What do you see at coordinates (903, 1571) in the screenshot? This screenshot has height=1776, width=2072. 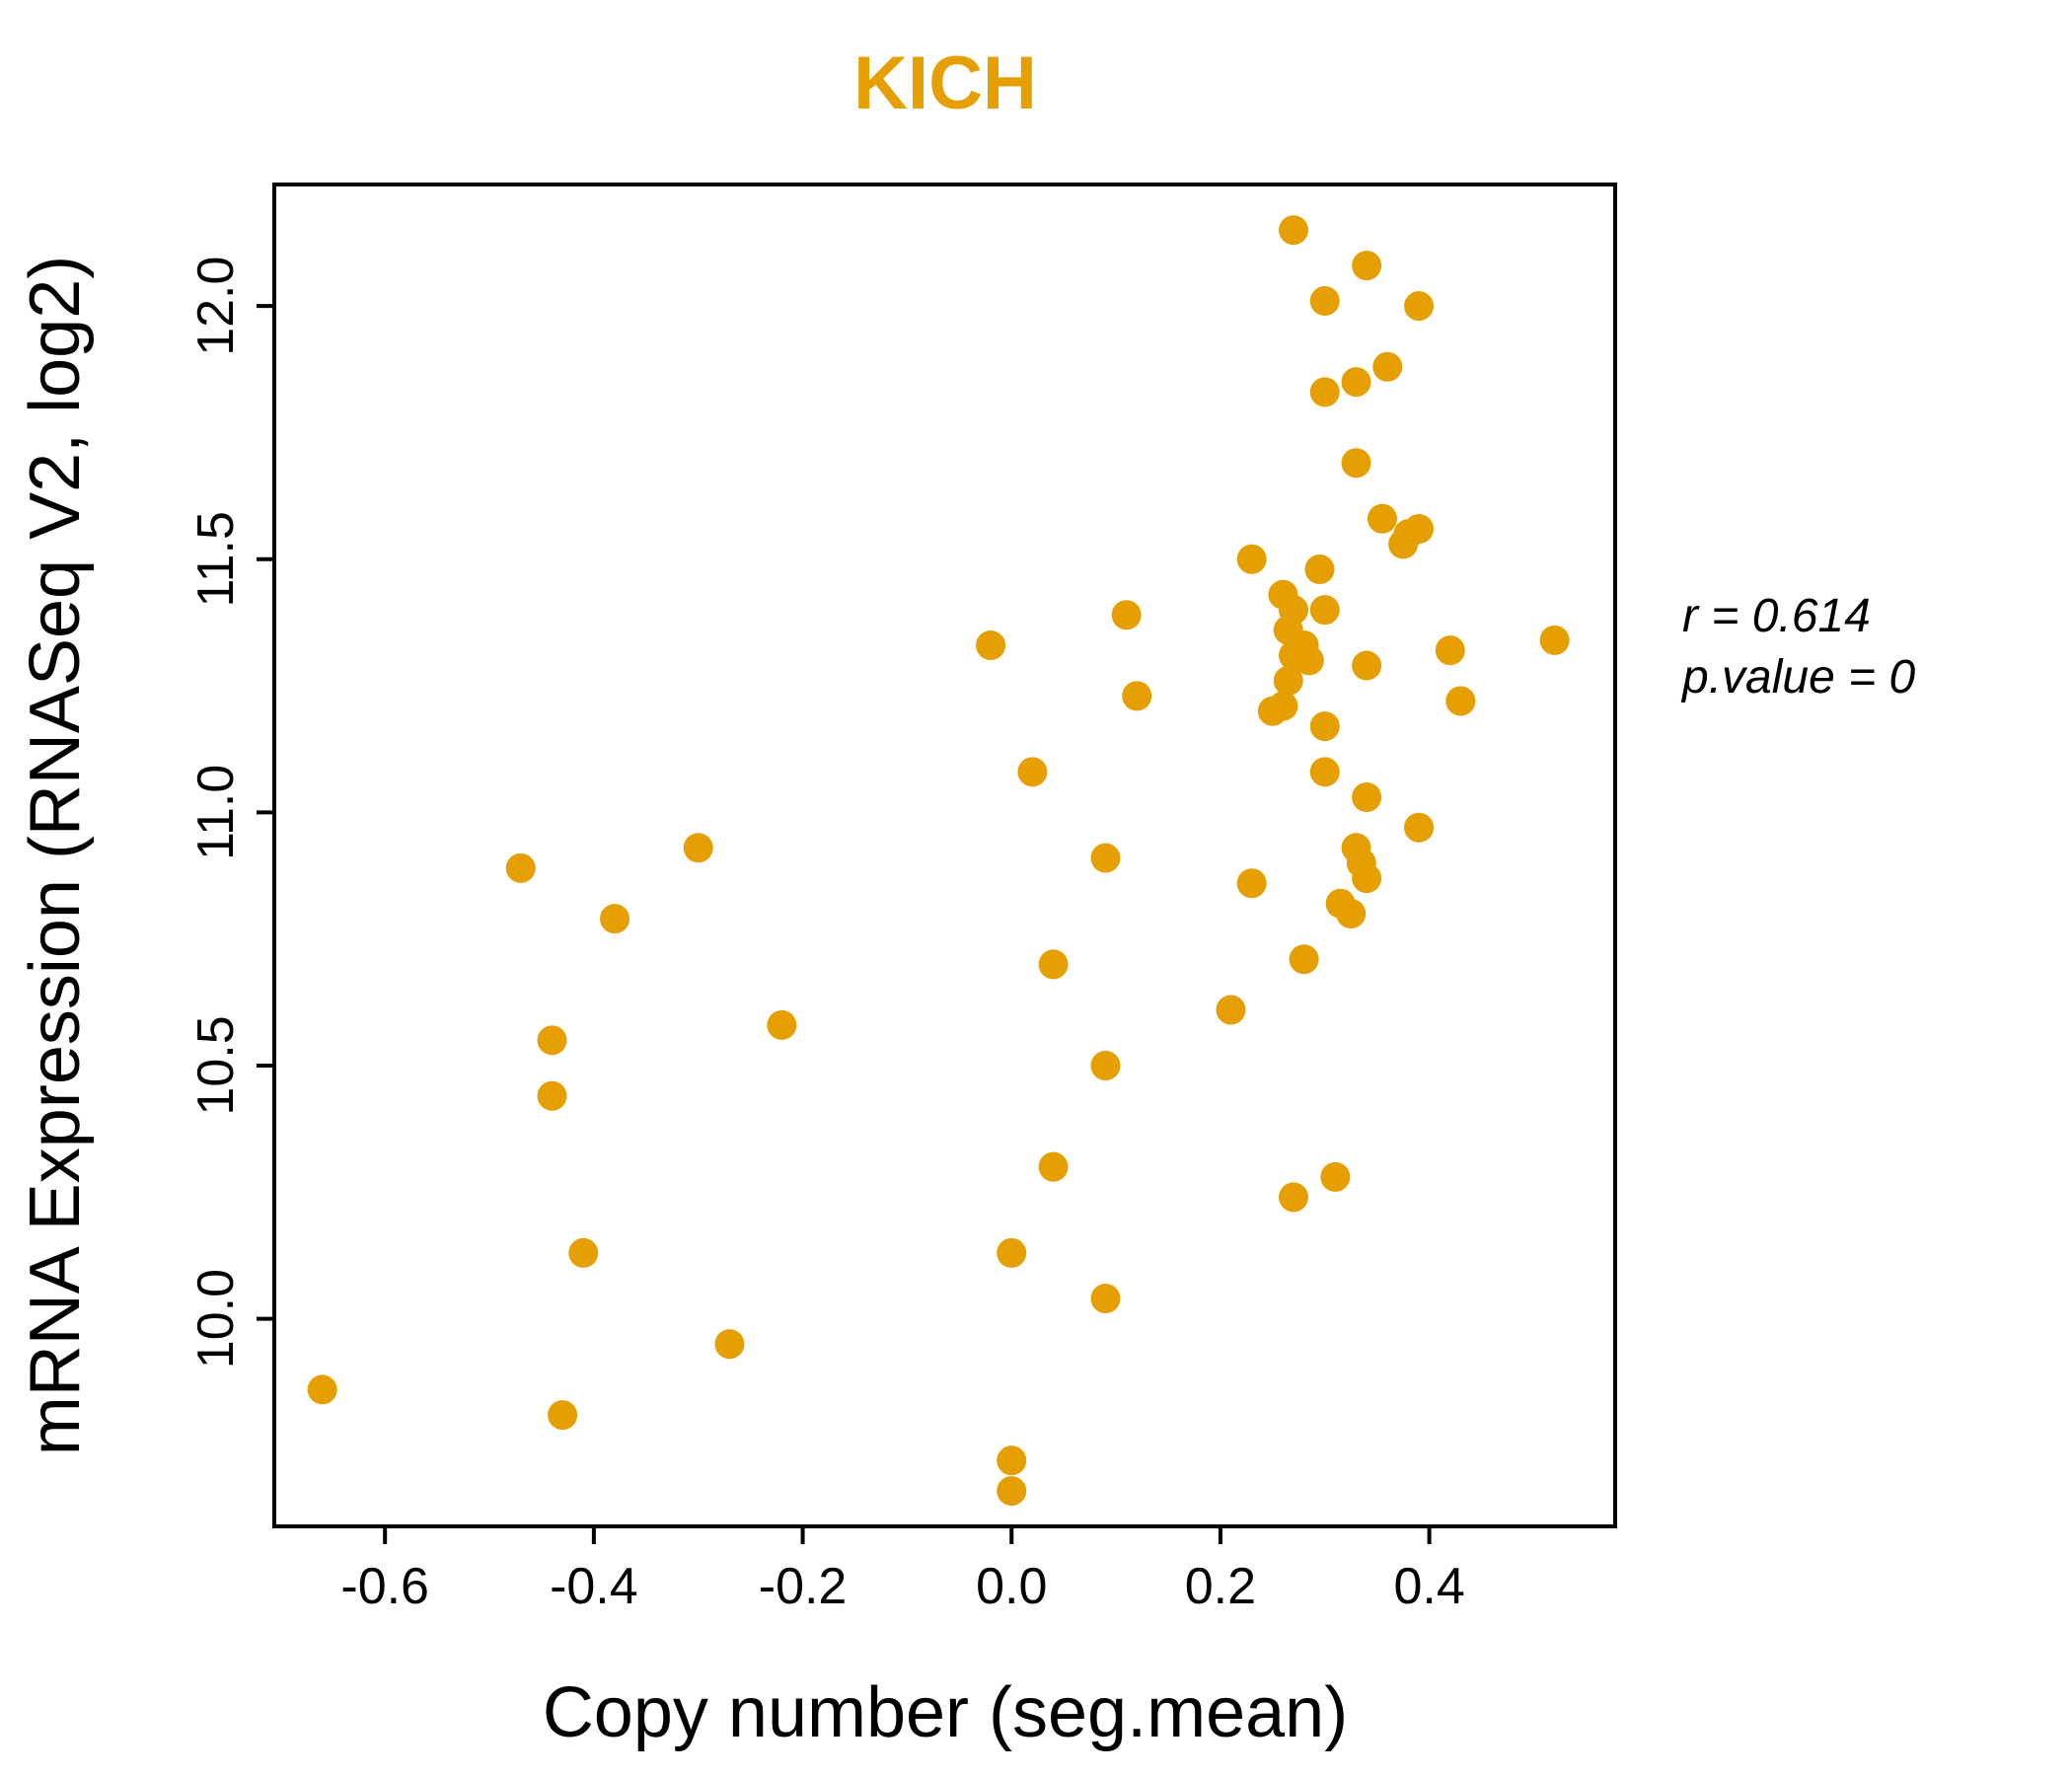 I see `x-axis-ticks: -0.6 -0.4 -0.2 0.0 0.2 0.4` at bounding box center [903, 1571].